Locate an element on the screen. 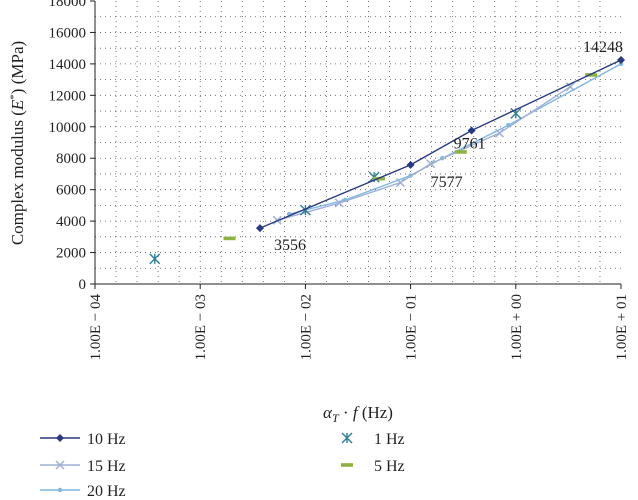  y-tick-label: 10000 is located at coordinates (68, 128).